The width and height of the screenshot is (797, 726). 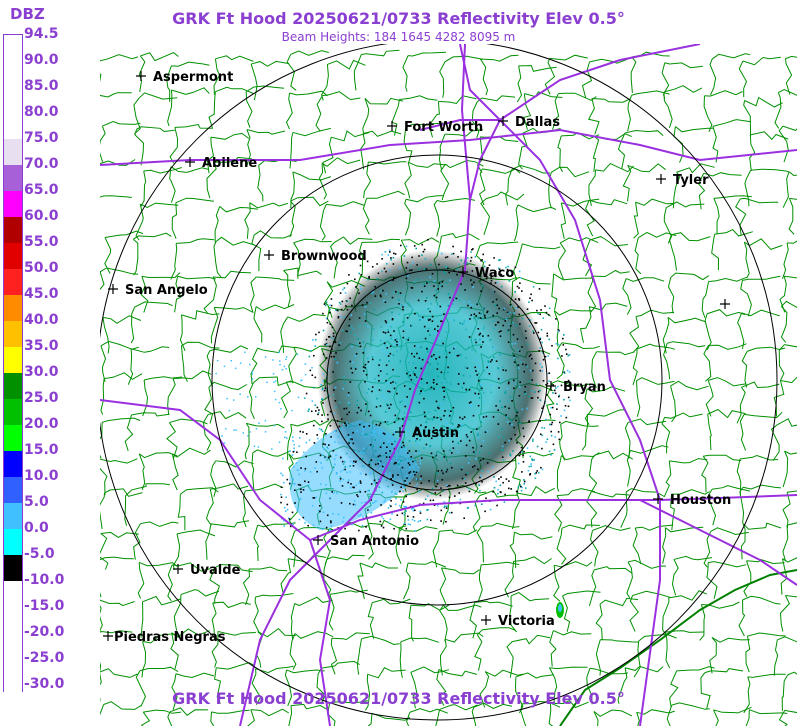 I want to click on city-aspermont: Aspermont, so click(x=184, y=77).